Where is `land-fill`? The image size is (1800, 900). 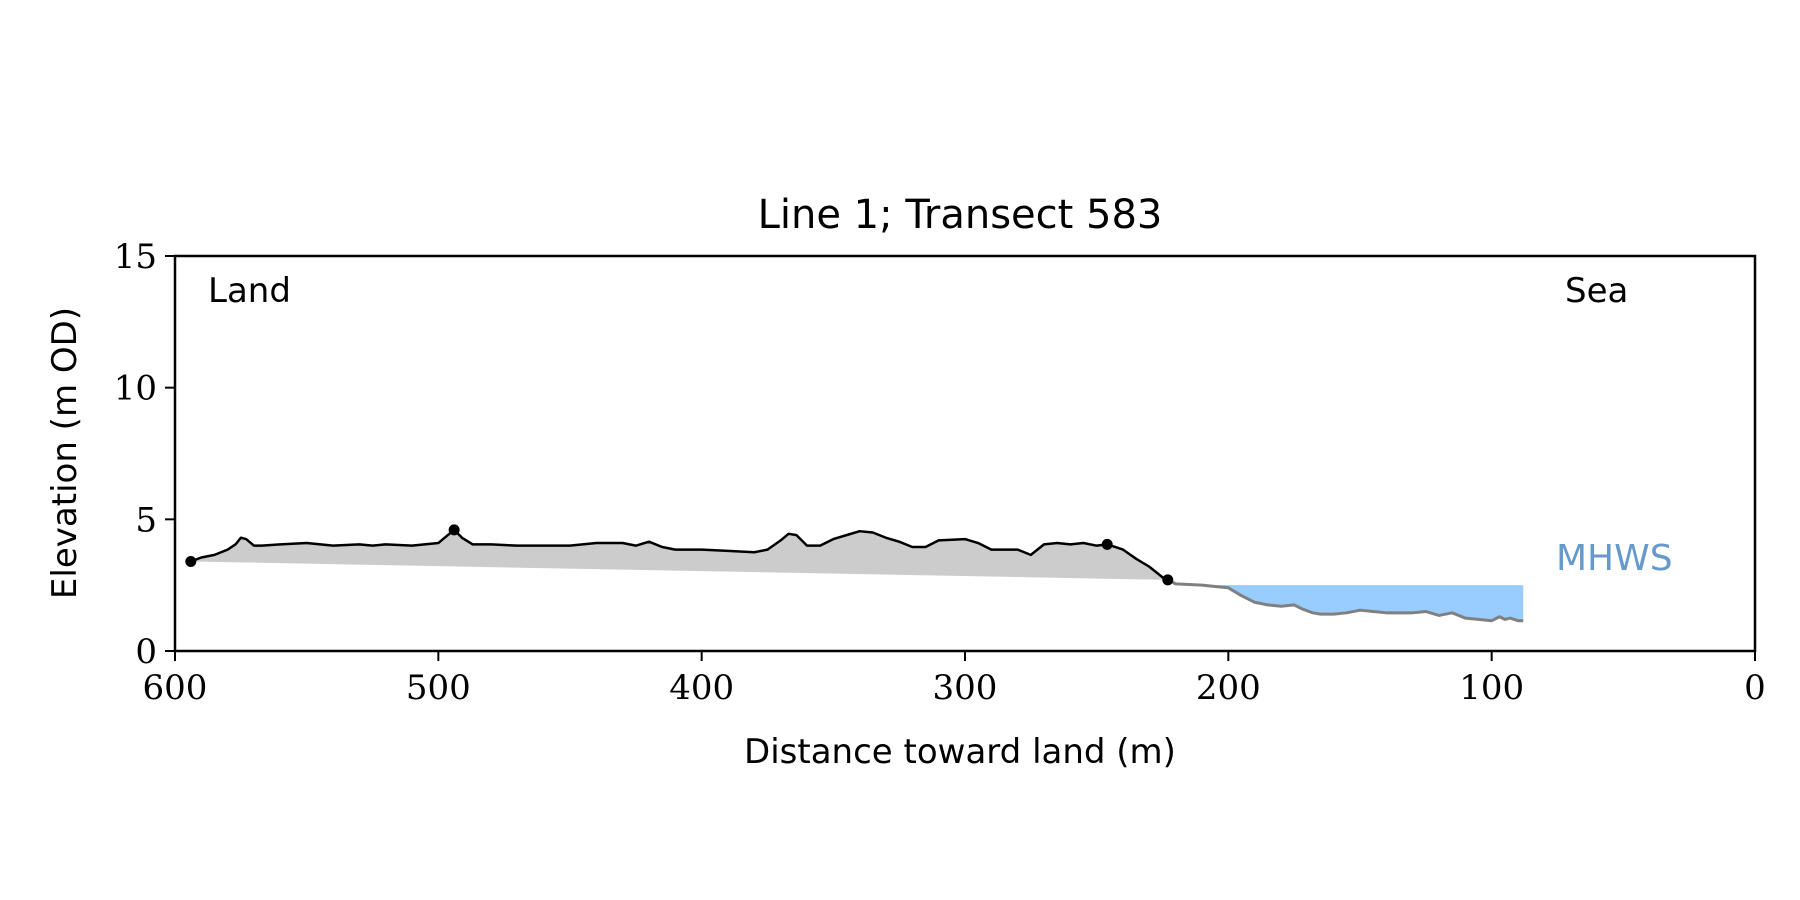
land-fill is located at coordinates (679, 554).